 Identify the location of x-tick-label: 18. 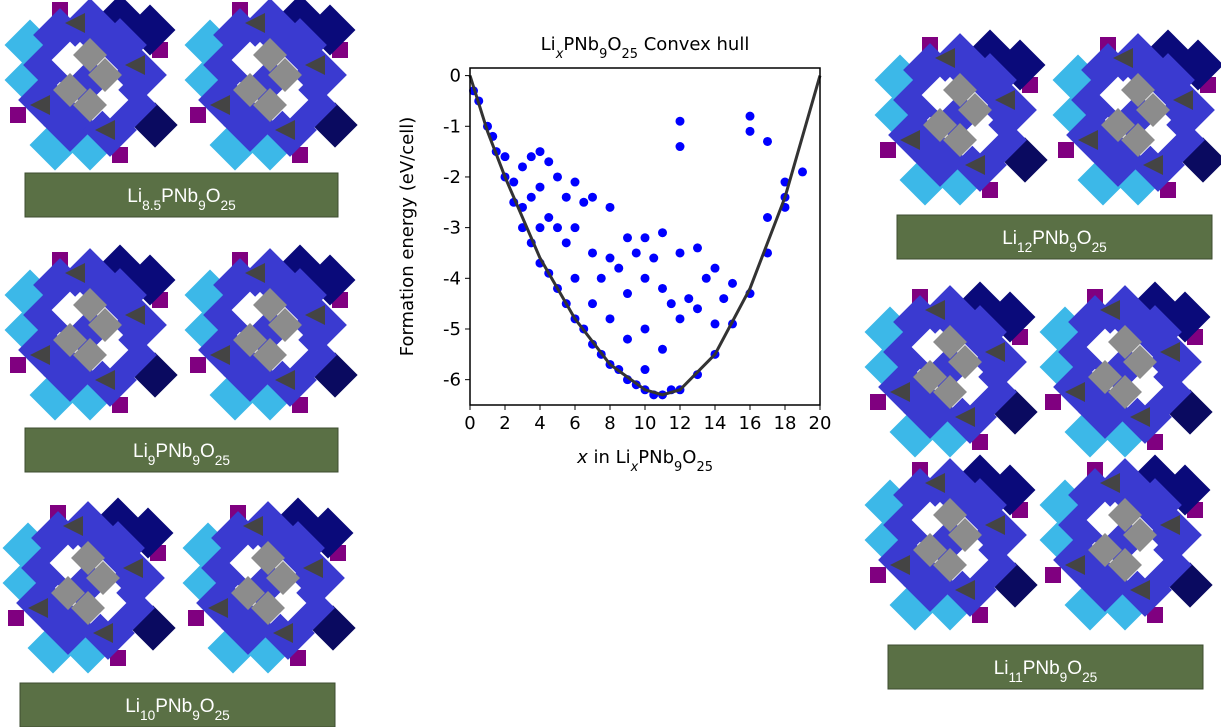
(785, 423).